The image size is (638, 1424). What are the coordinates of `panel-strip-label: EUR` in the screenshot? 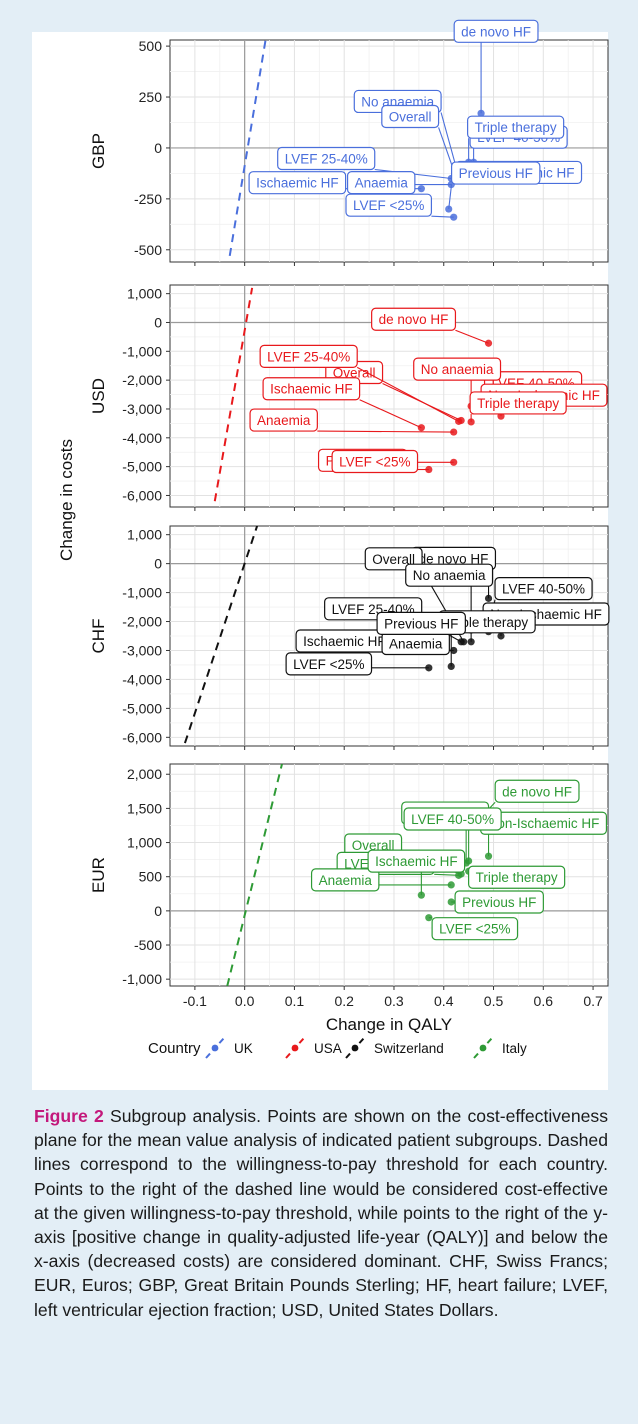 It's located at (98, 875).